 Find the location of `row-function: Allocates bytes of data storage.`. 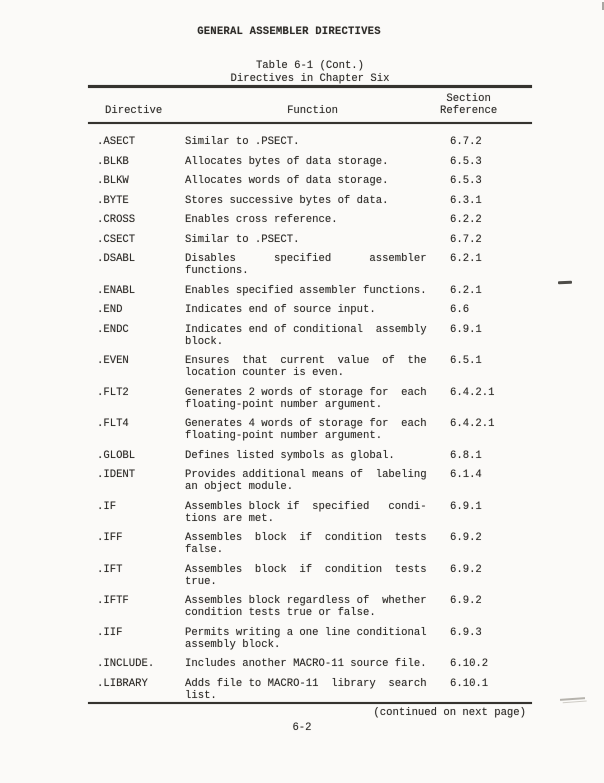

row-function: Allocates bytes of data storage. is located at coordinates (287, 161).